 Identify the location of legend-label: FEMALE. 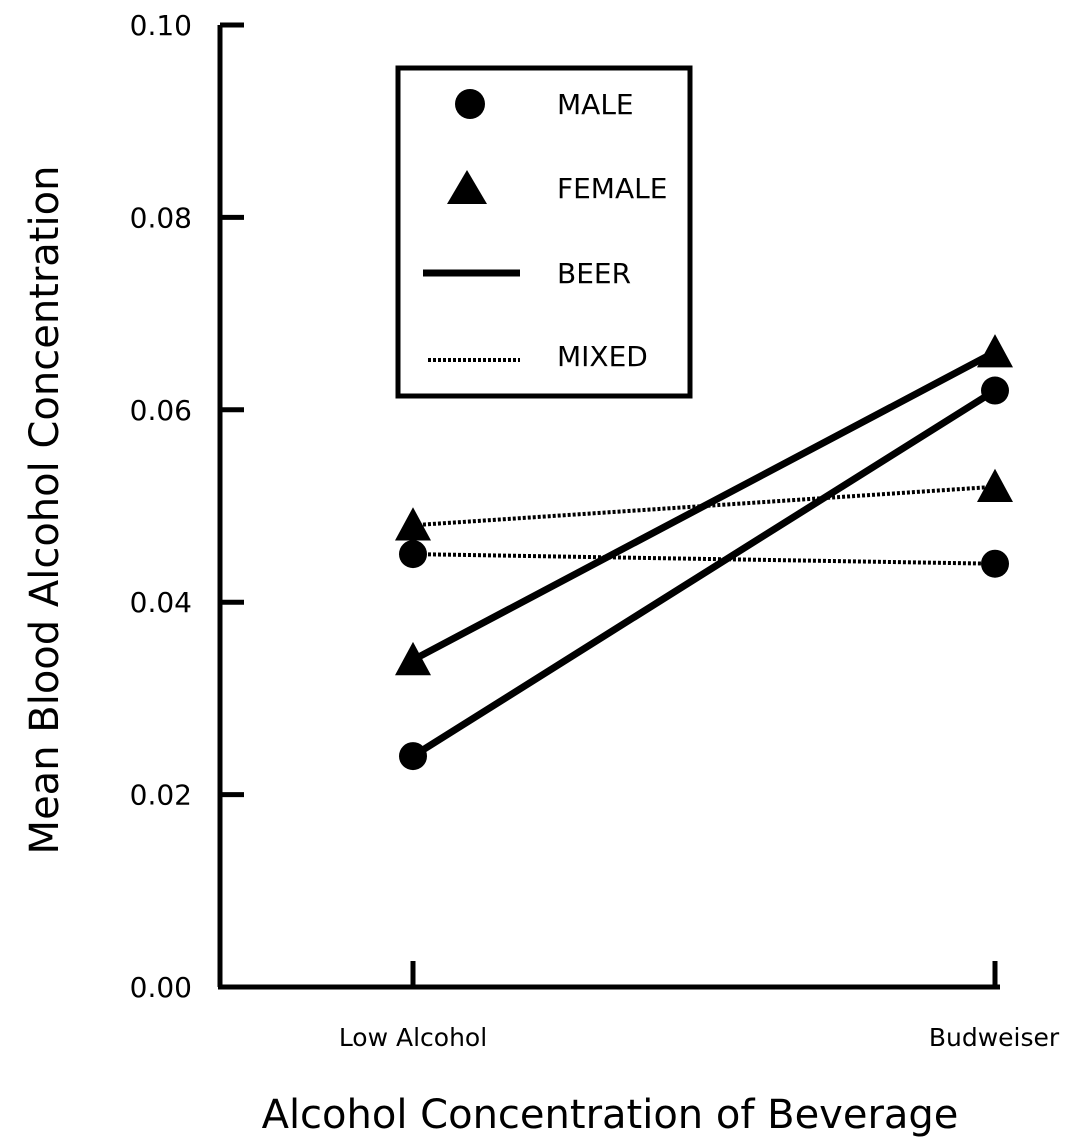
(612, 188).